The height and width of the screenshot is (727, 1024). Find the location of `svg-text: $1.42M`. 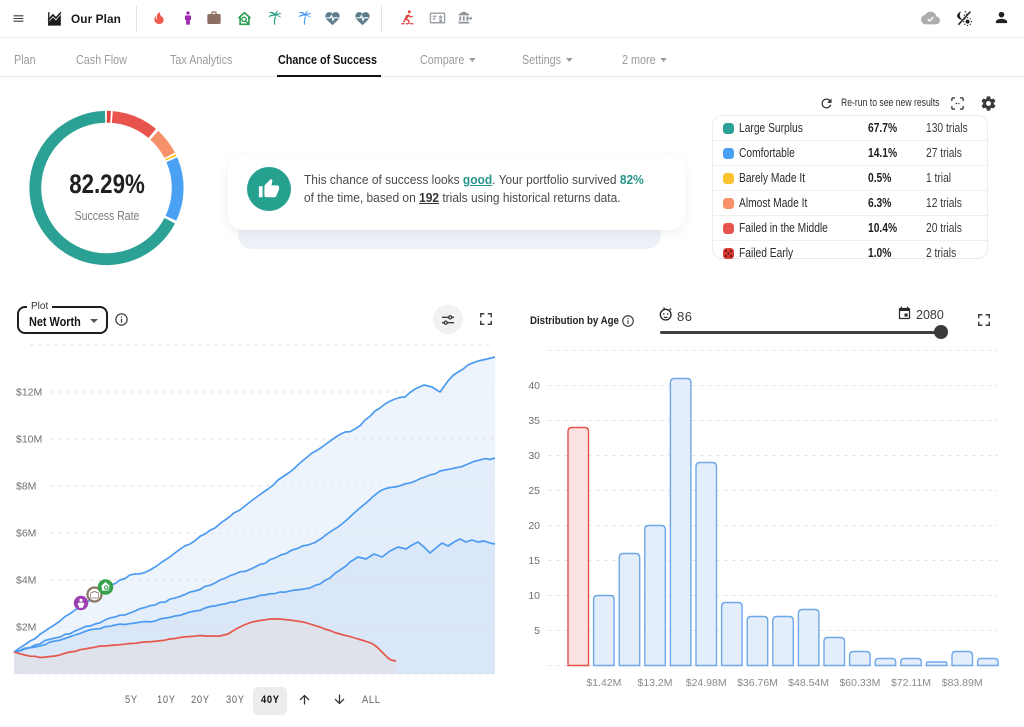

svg-text: $1.42M is located at coordinates (603, 683).